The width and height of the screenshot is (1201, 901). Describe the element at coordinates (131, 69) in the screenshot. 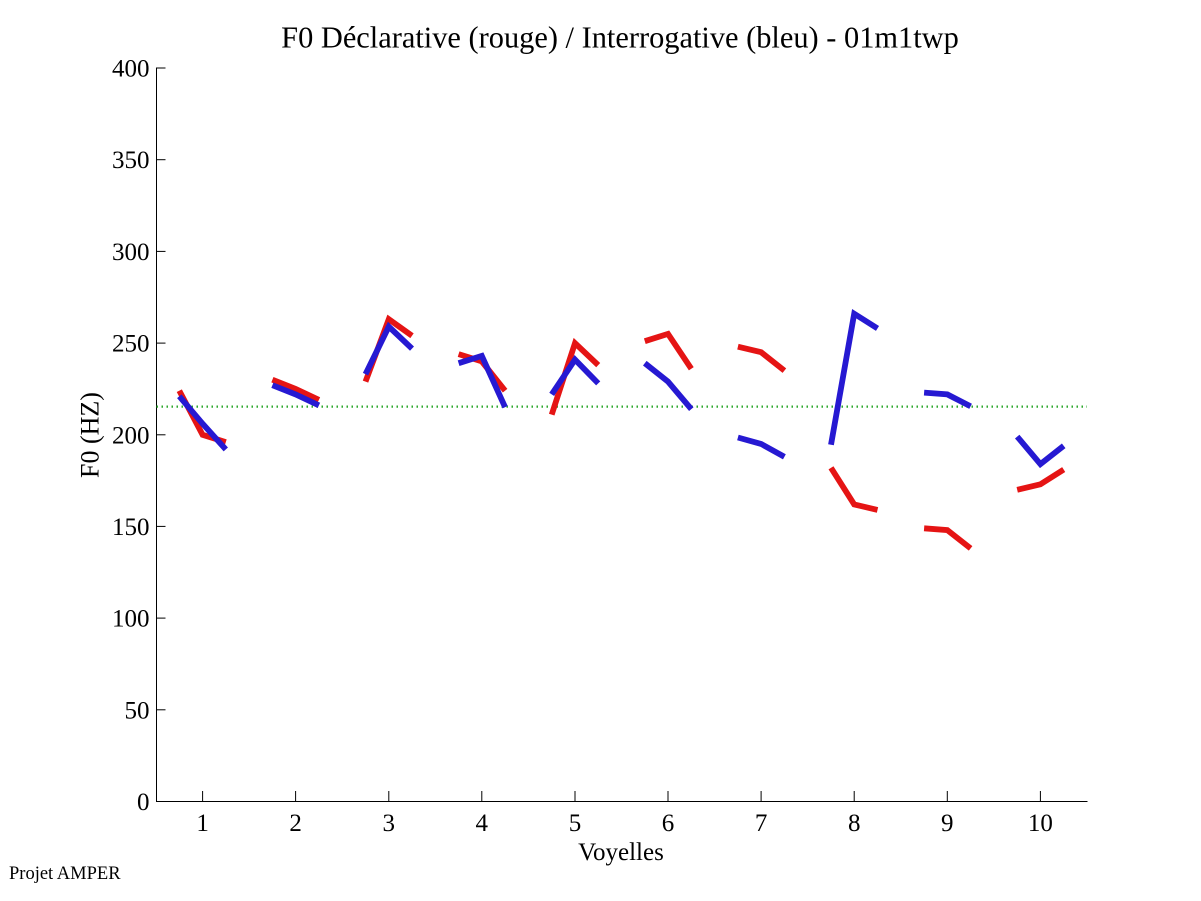

I see `svg-text: 400` at that location.